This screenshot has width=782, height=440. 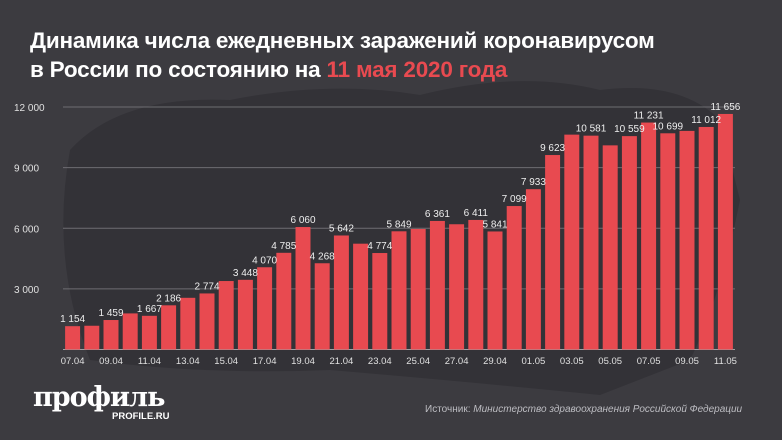 What do you see at coordinates (610, 361) in the screenshot?
I see `x-tick-label: 05.05` at bounding box center [610, 361].